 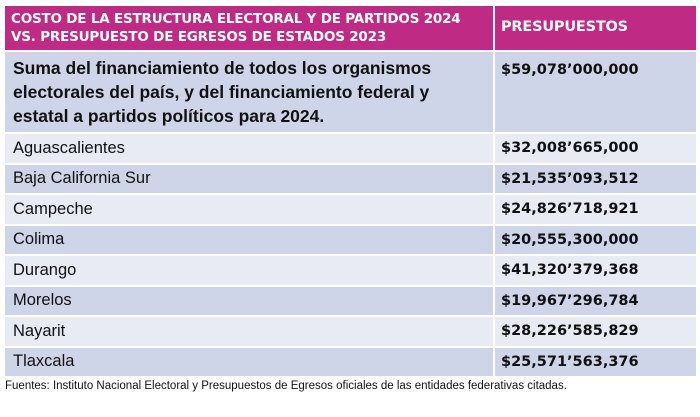 I want to click on row-value: $25,571’563,376, so click(x=595, y=361).